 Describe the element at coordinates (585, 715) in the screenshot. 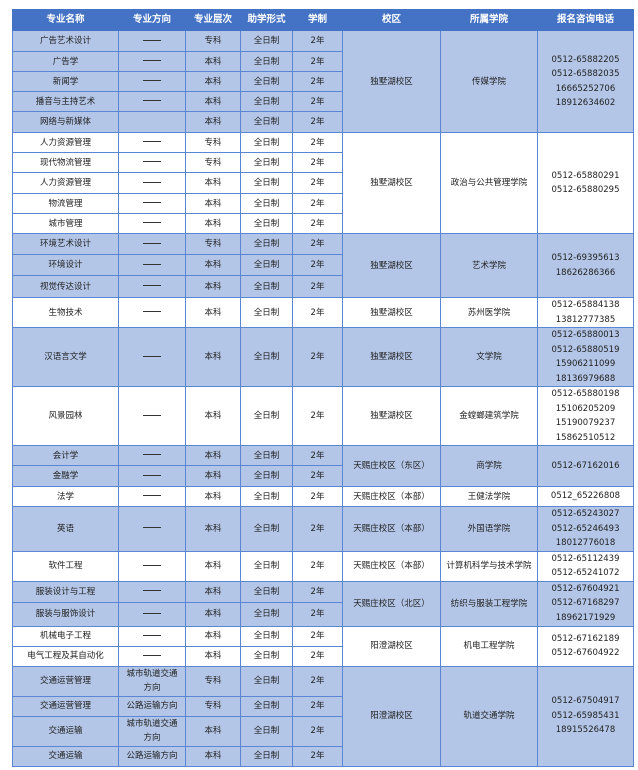

I see `phone-number: 0512-65985431` at that location.